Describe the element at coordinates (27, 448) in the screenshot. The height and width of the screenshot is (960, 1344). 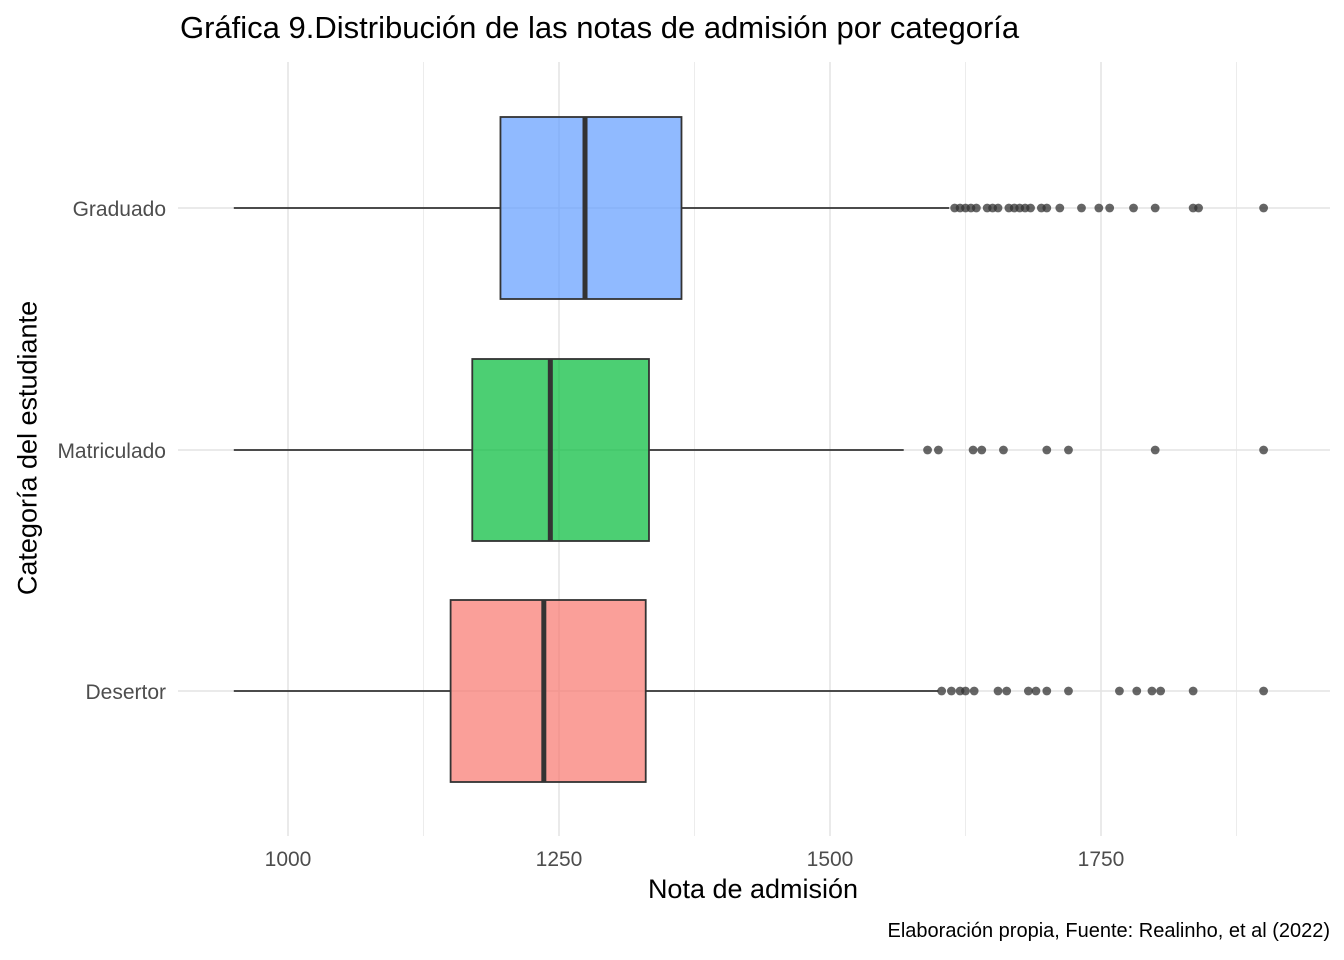
I see `y-axis-label: Categoría del estudiante` at that location.